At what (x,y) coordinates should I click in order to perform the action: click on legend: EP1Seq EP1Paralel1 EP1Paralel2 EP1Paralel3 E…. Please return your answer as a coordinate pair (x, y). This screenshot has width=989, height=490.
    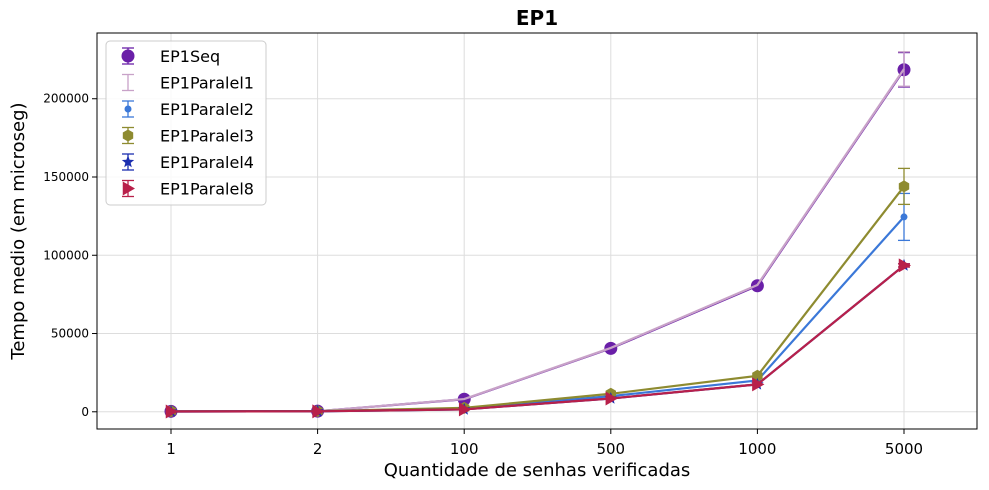
    Looking at the image, I should click on (186, 123).